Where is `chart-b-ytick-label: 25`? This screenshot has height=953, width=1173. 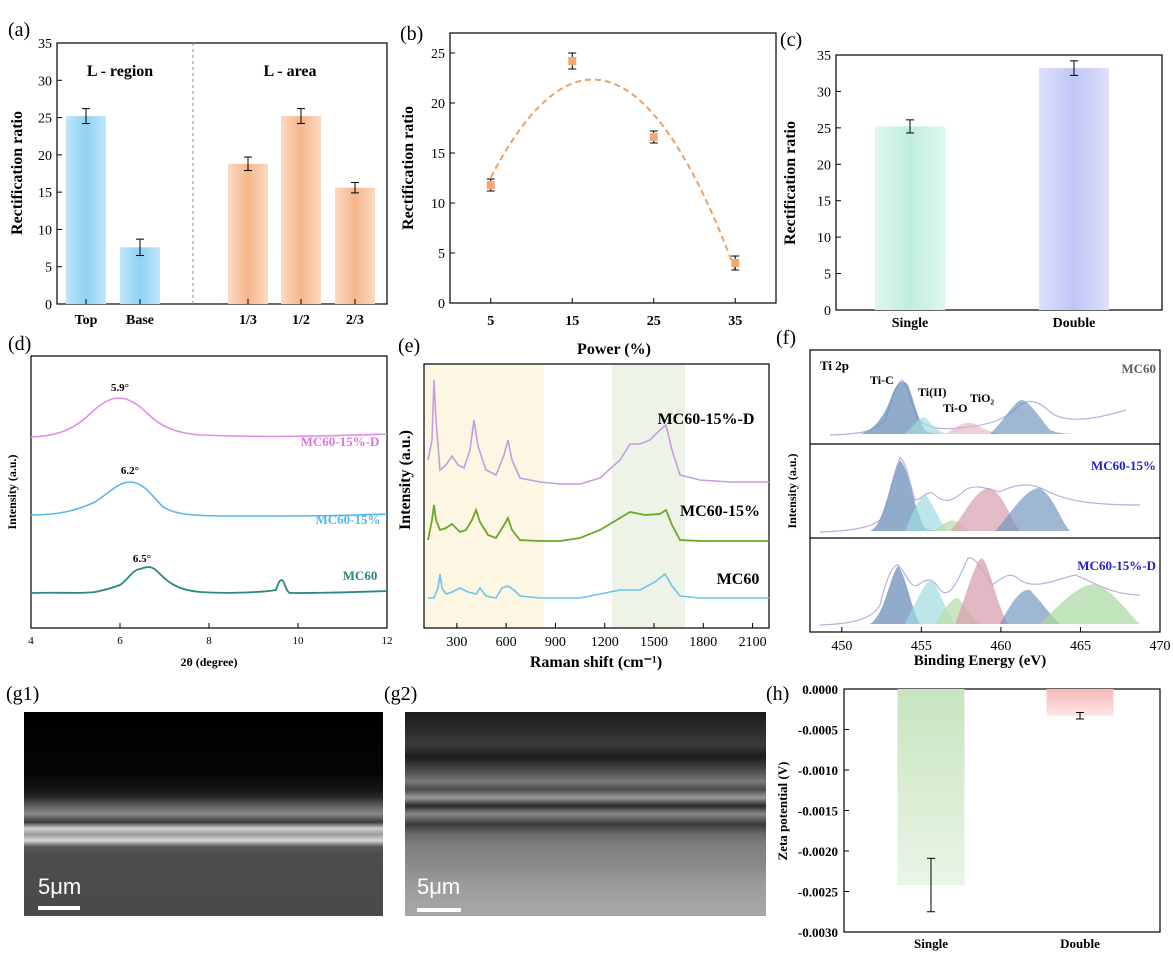 chart-b-ytick-label: 25 is located at coordinates (438, 54).